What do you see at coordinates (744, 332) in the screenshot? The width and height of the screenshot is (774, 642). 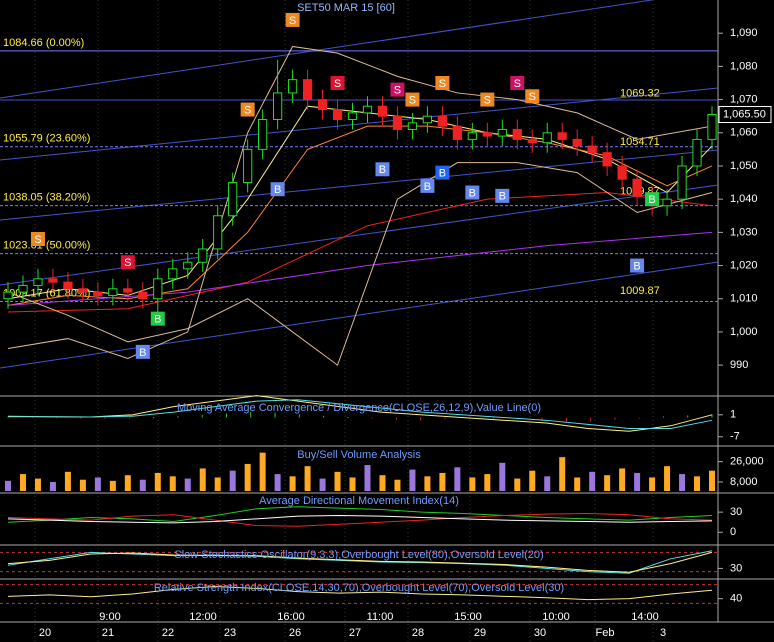 I see `y-tick-label: 1,000` at bounding box center [744, 332].